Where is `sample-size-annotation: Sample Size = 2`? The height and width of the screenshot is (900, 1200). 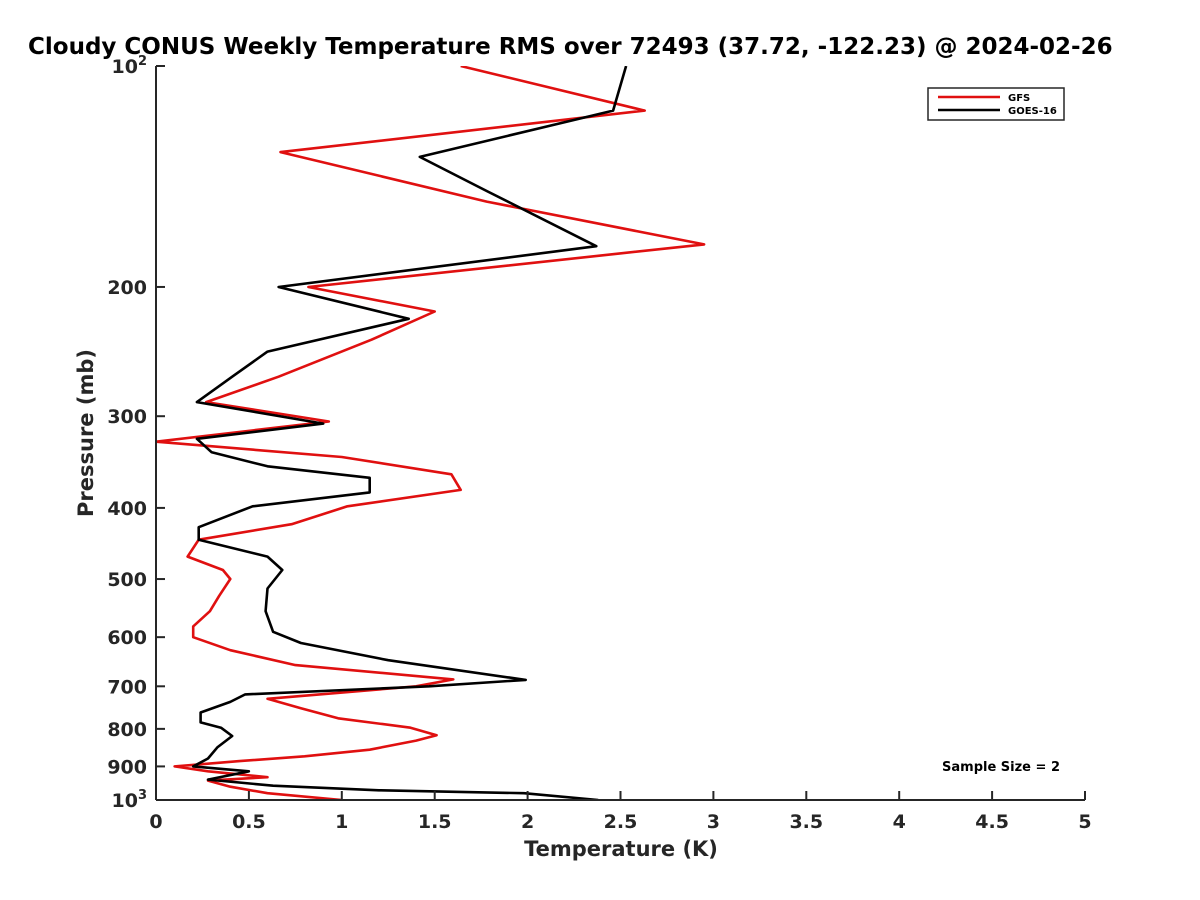
sample-size-annotation: Sample Size = 2 is located at coordinates (1001, 767).